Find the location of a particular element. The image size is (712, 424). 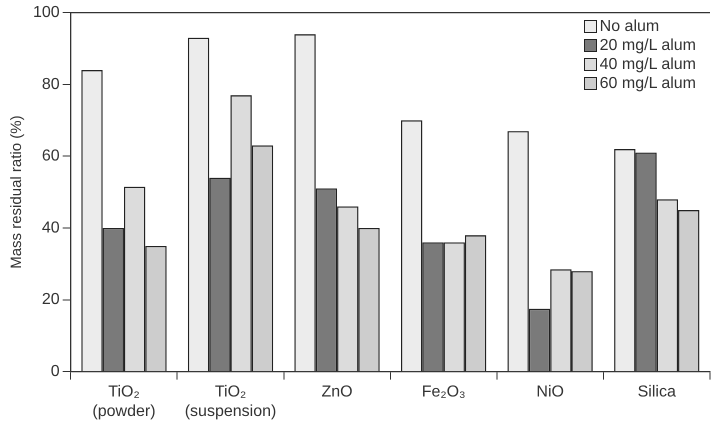

y-tick-label: 60 is located at coordinates (51, 156).